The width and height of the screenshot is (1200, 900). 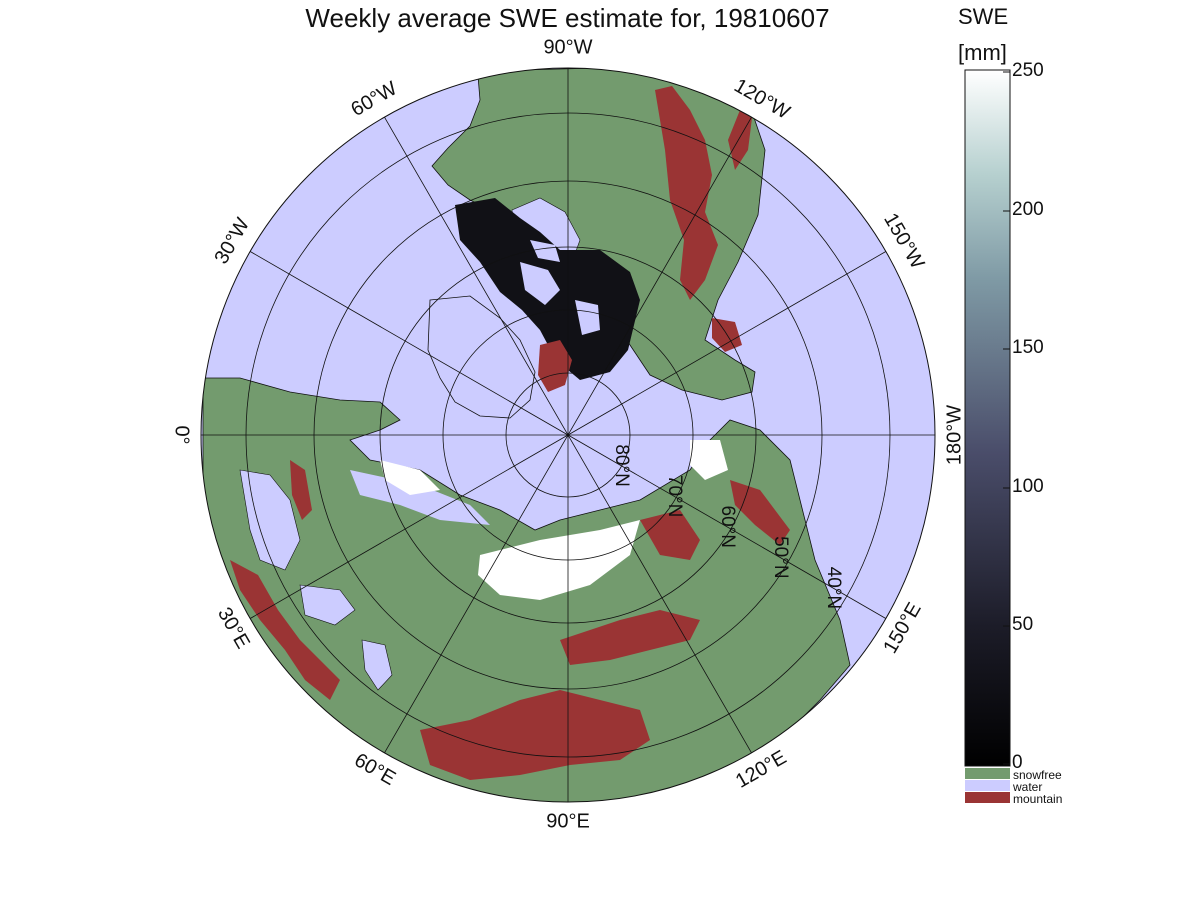 What do you see at coordinates (1028, 209) in the screenshot?
I see `colorbar-tick-label: 200` at bounding box center [1028, 209].